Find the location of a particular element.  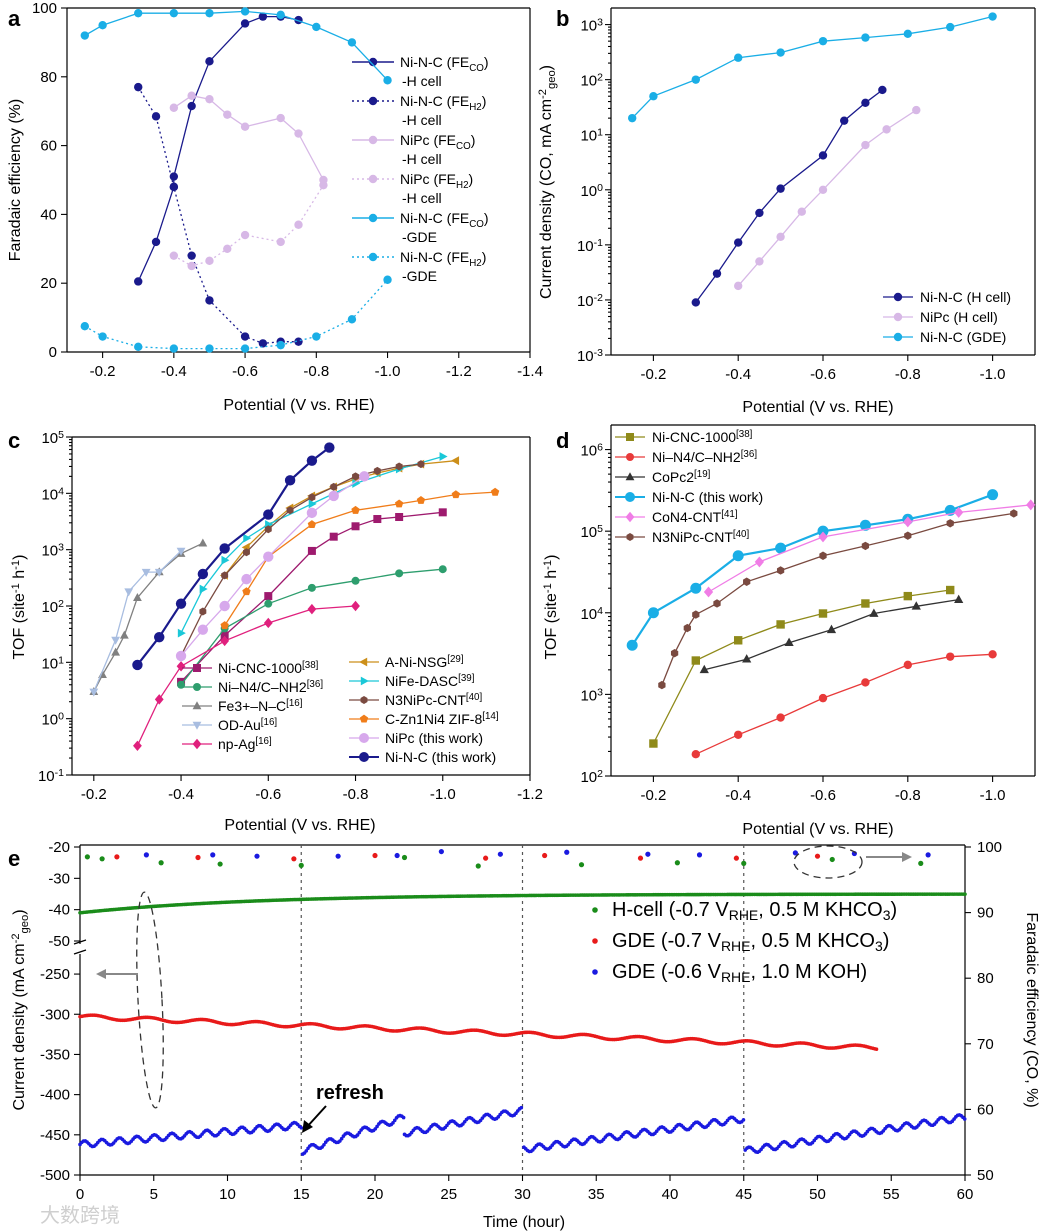

right-axis-arrowhead is located at coordinates (907, 857).